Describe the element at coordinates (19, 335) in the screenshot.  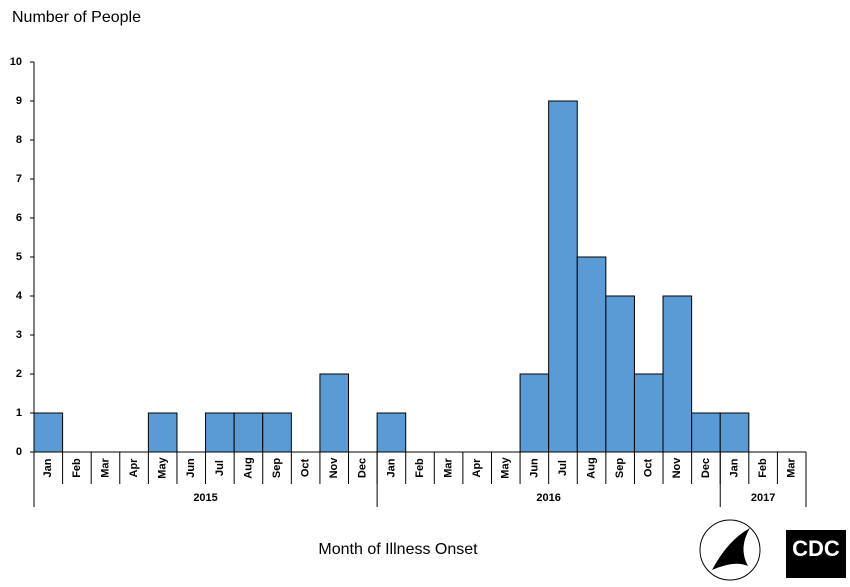
I see `y-tick-label: 3` at that location.